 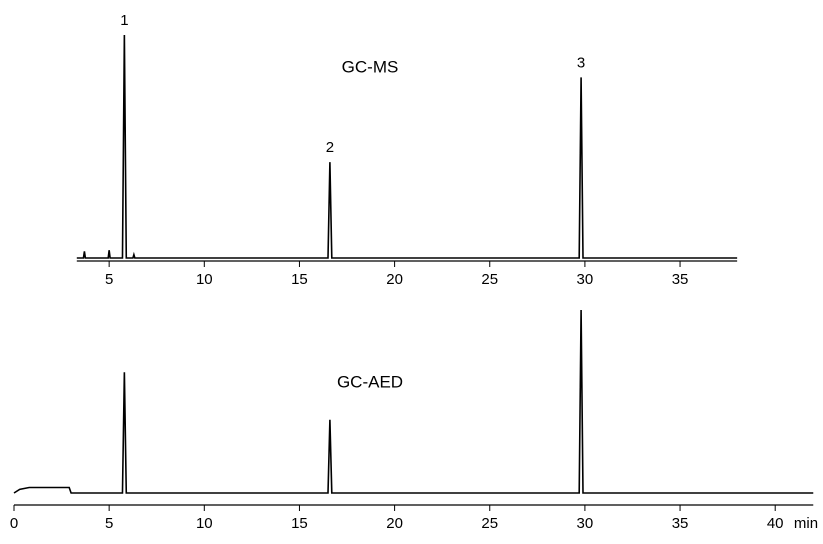 What do you see at coordinates (806, 523) in the screenshot?
I see `x-axis-label: min` at bounding box center [806, 523].